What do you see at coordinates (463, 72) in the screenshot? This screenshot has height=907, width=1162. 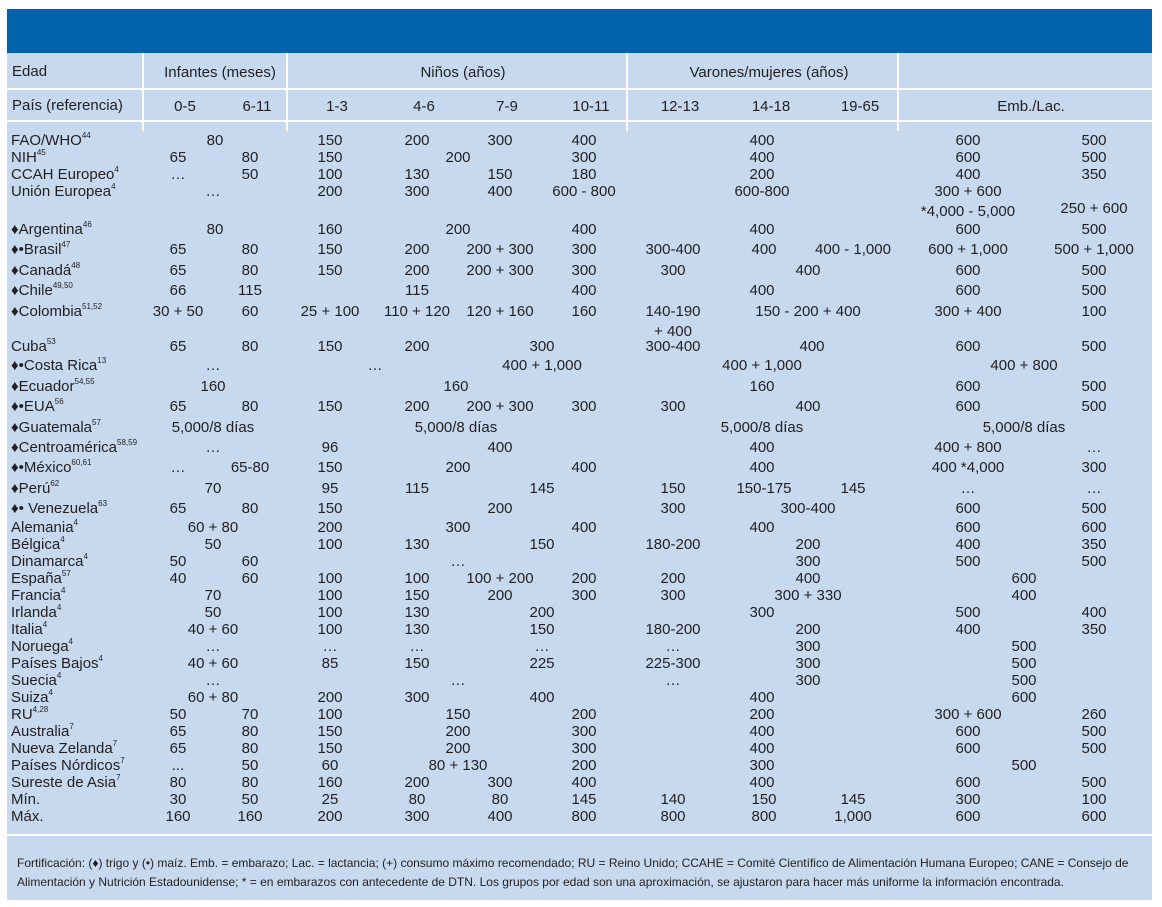 I see `header-group: Niños (años)` at bounding box center [463, 72].